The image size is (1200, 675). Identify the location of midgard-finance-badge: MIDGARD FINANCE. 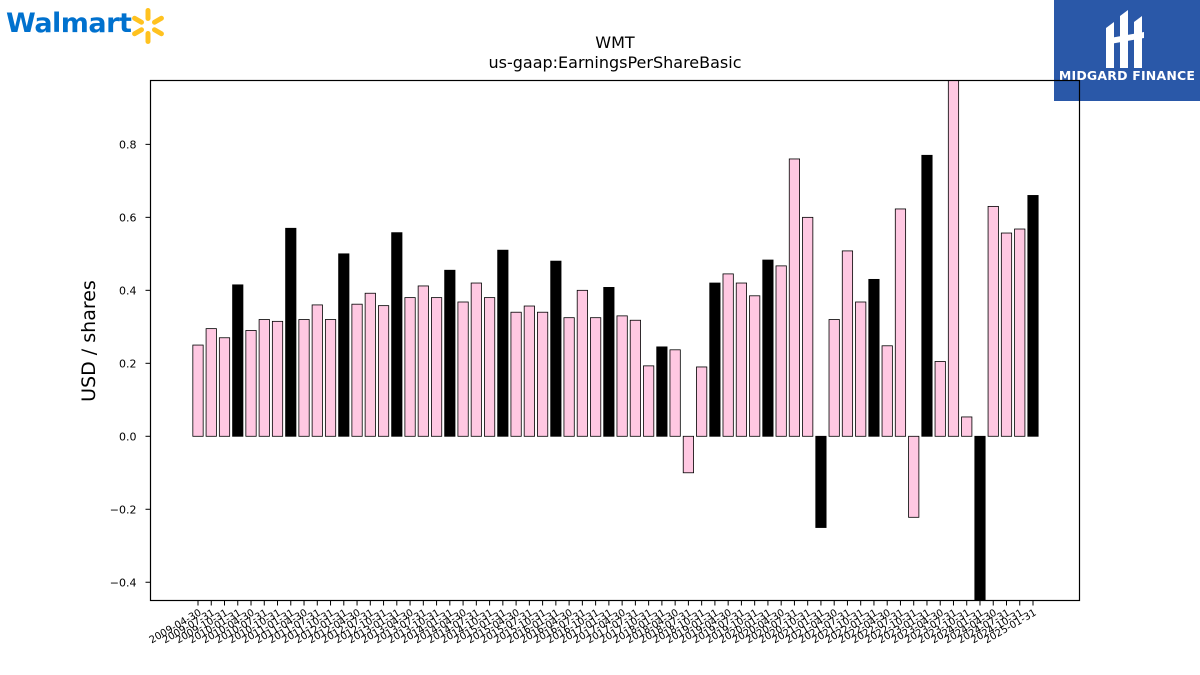
(1127, 50).